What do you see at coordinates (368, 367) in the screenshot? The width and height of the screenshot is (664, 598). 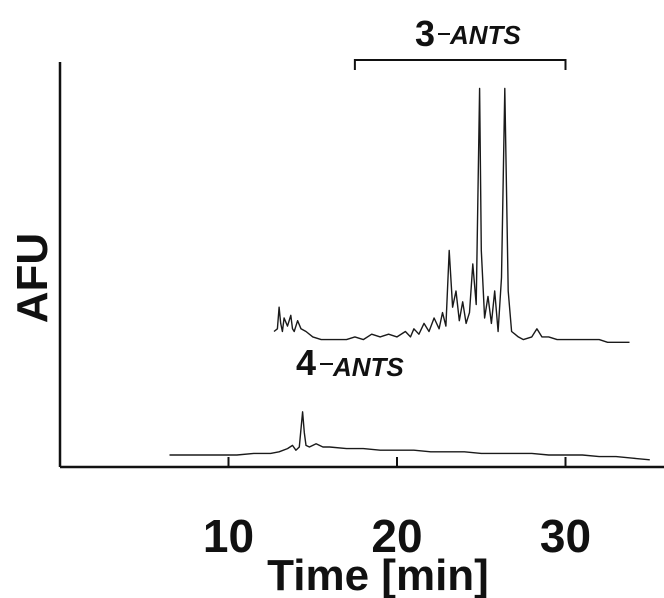 I see `annotation-4-text: ANTS` at bounding box center [368, 367].